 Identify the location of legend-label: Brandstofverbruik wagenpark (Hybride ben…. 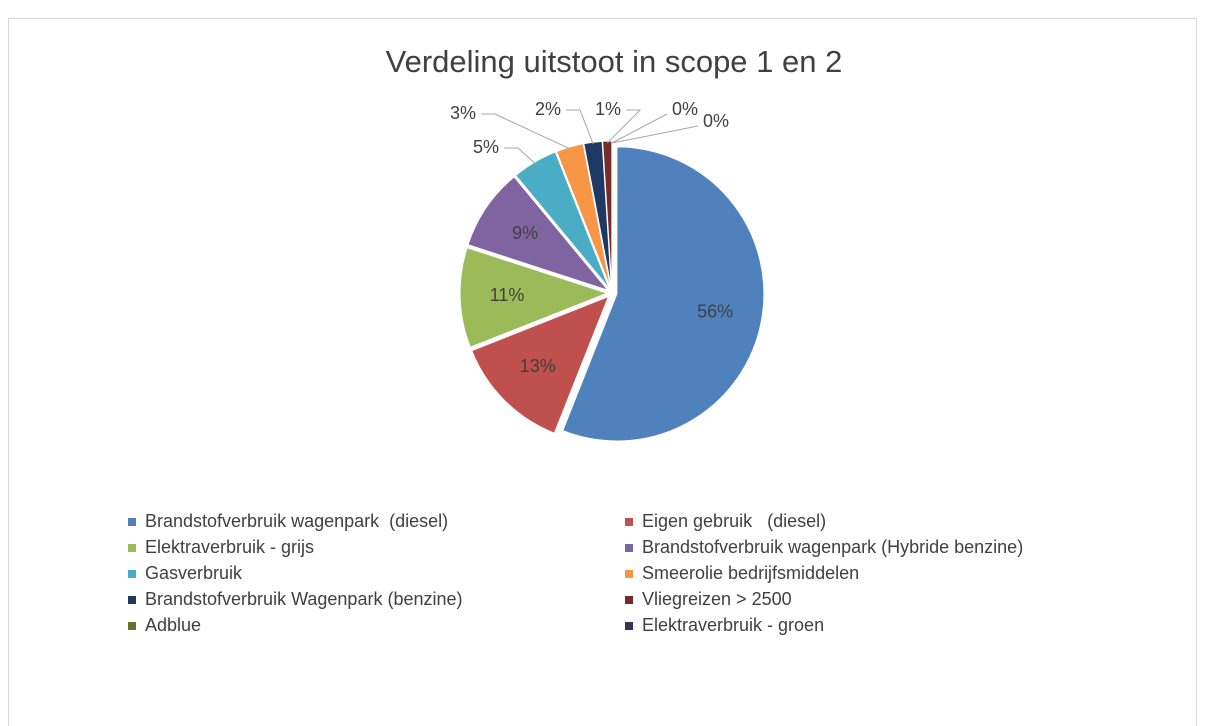
(832, 547).